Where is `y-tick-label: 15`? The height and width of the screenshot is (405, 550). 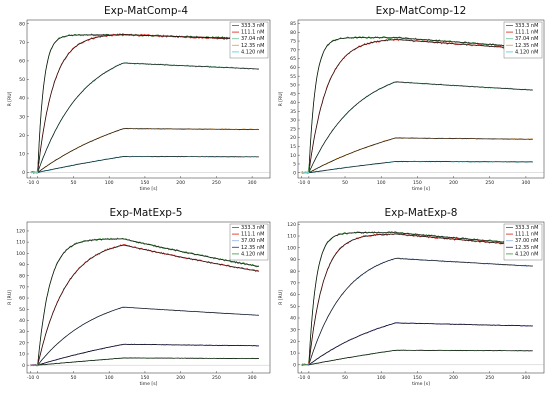
y-tick-label: 15 is located at coordinates (293, 147).